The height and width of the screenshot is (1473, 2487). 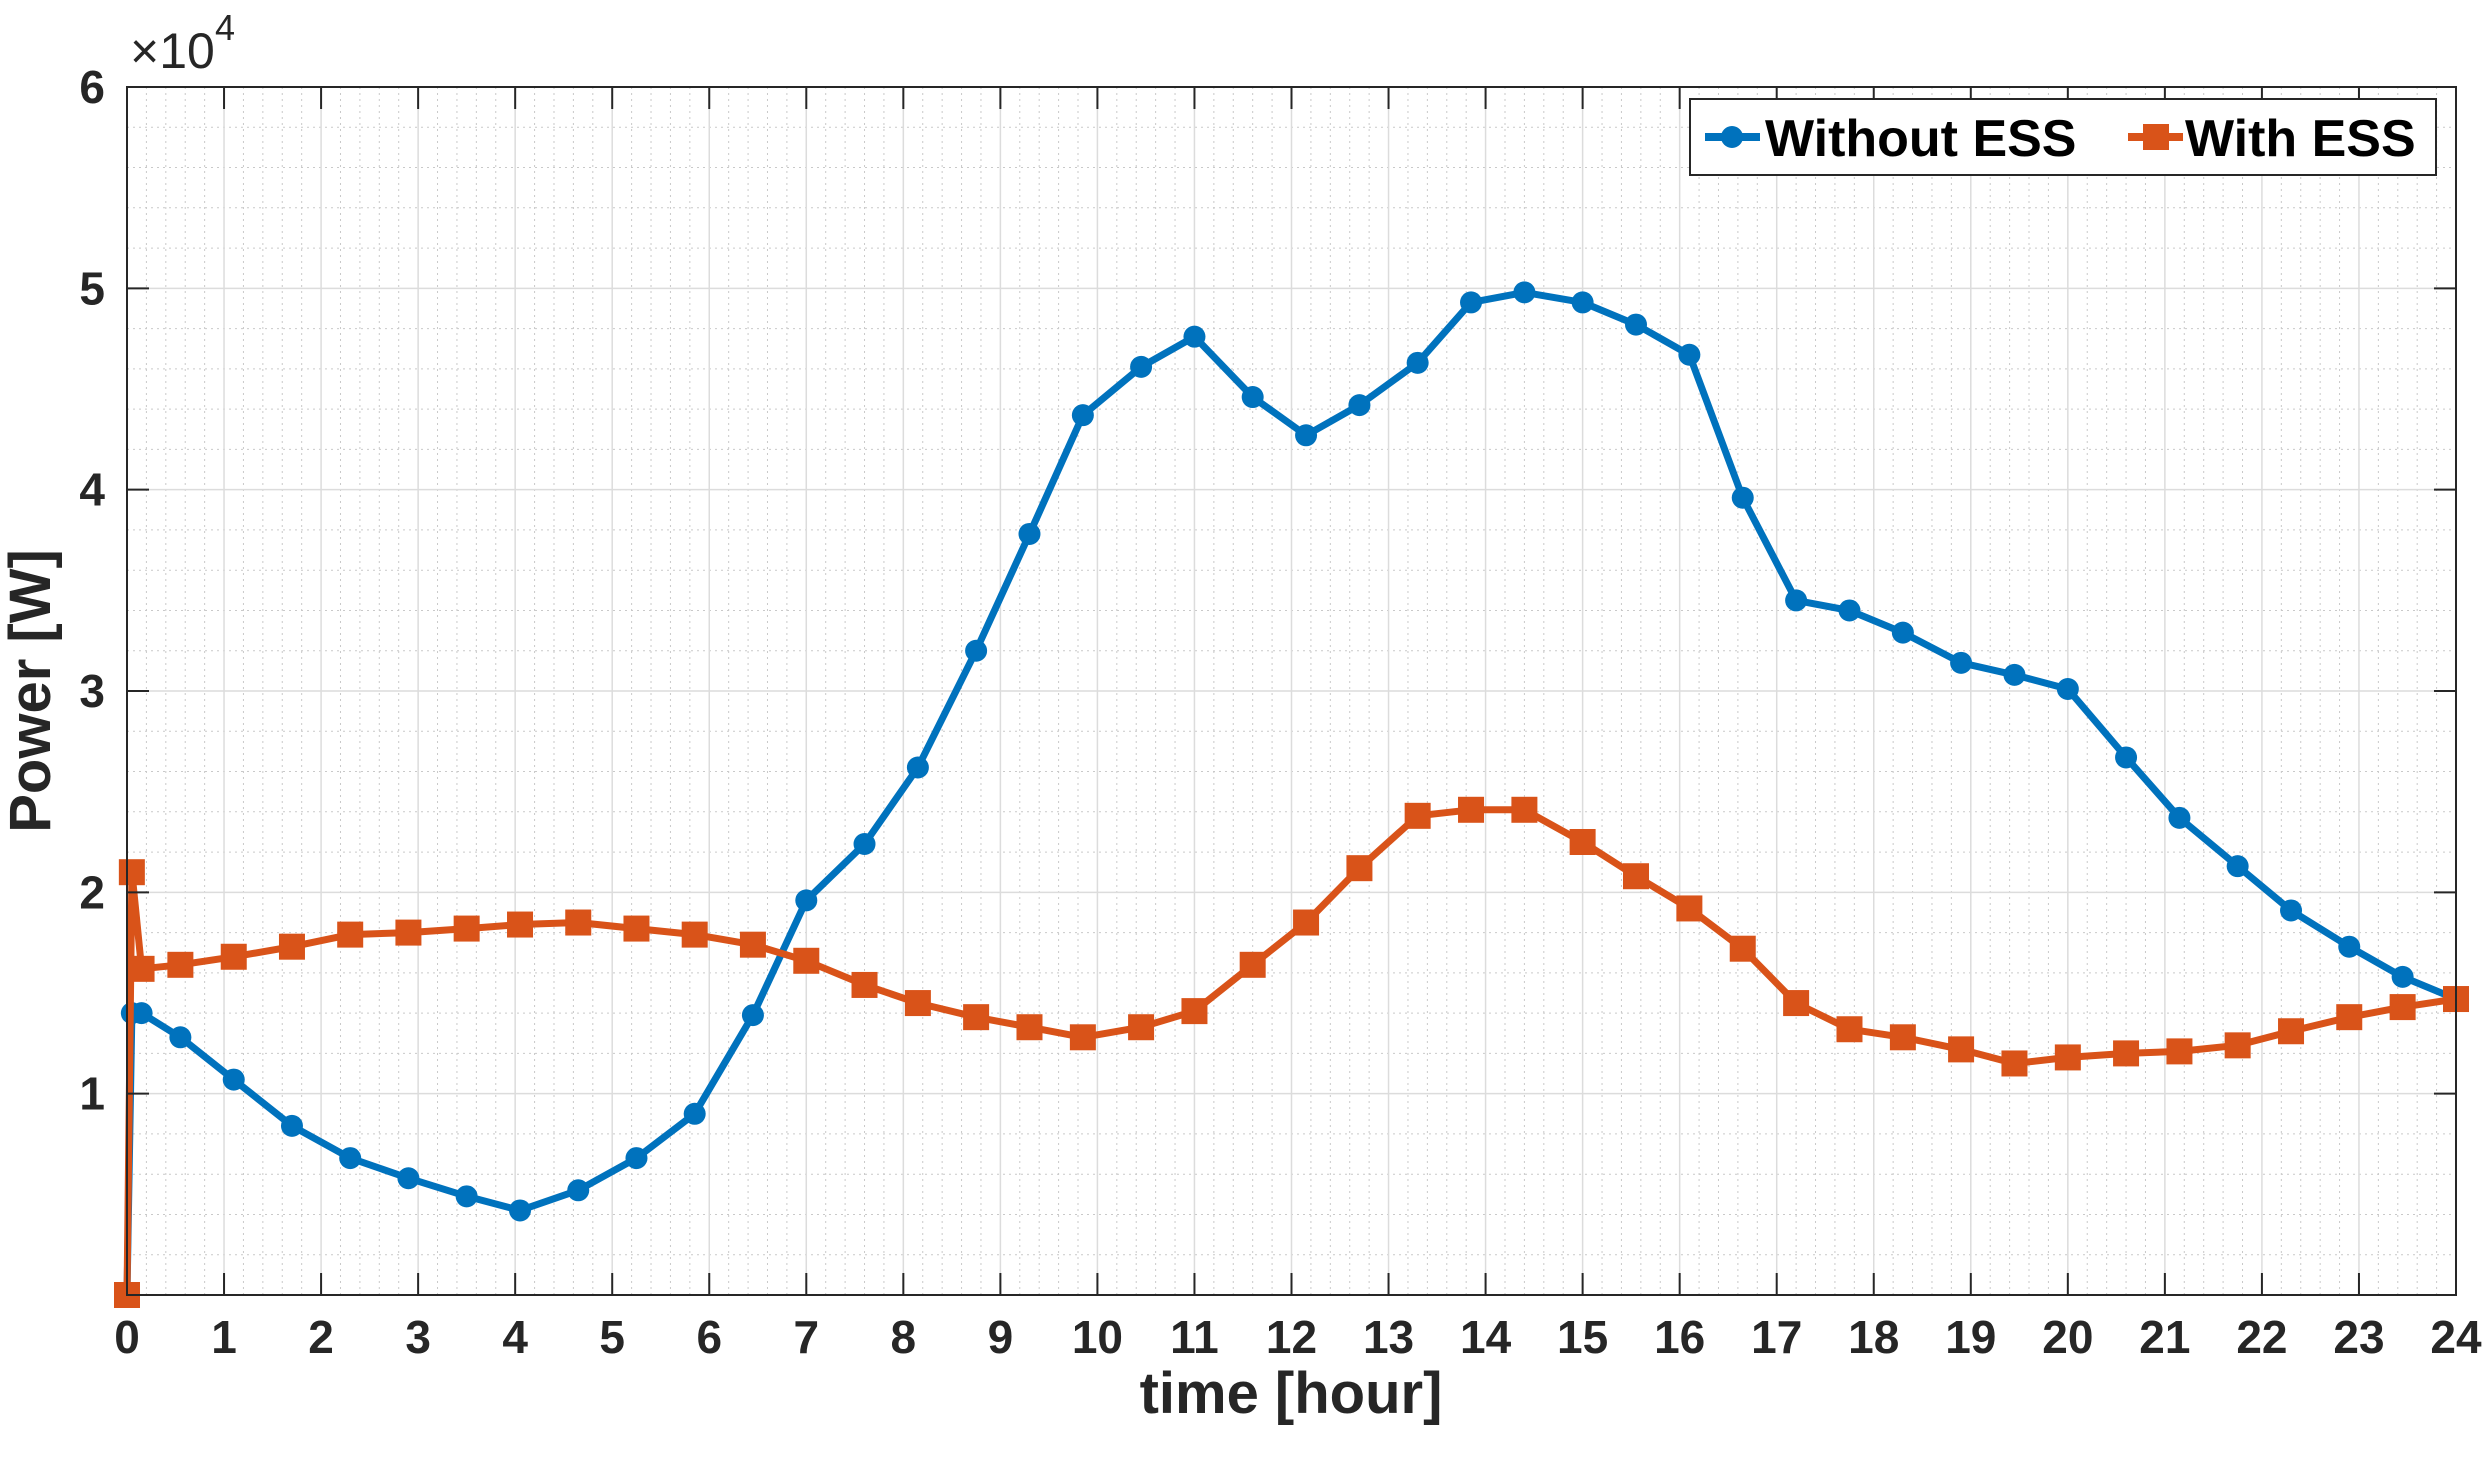 I want to click on x-tick-label: 19, so click(x=1970, y=1337).